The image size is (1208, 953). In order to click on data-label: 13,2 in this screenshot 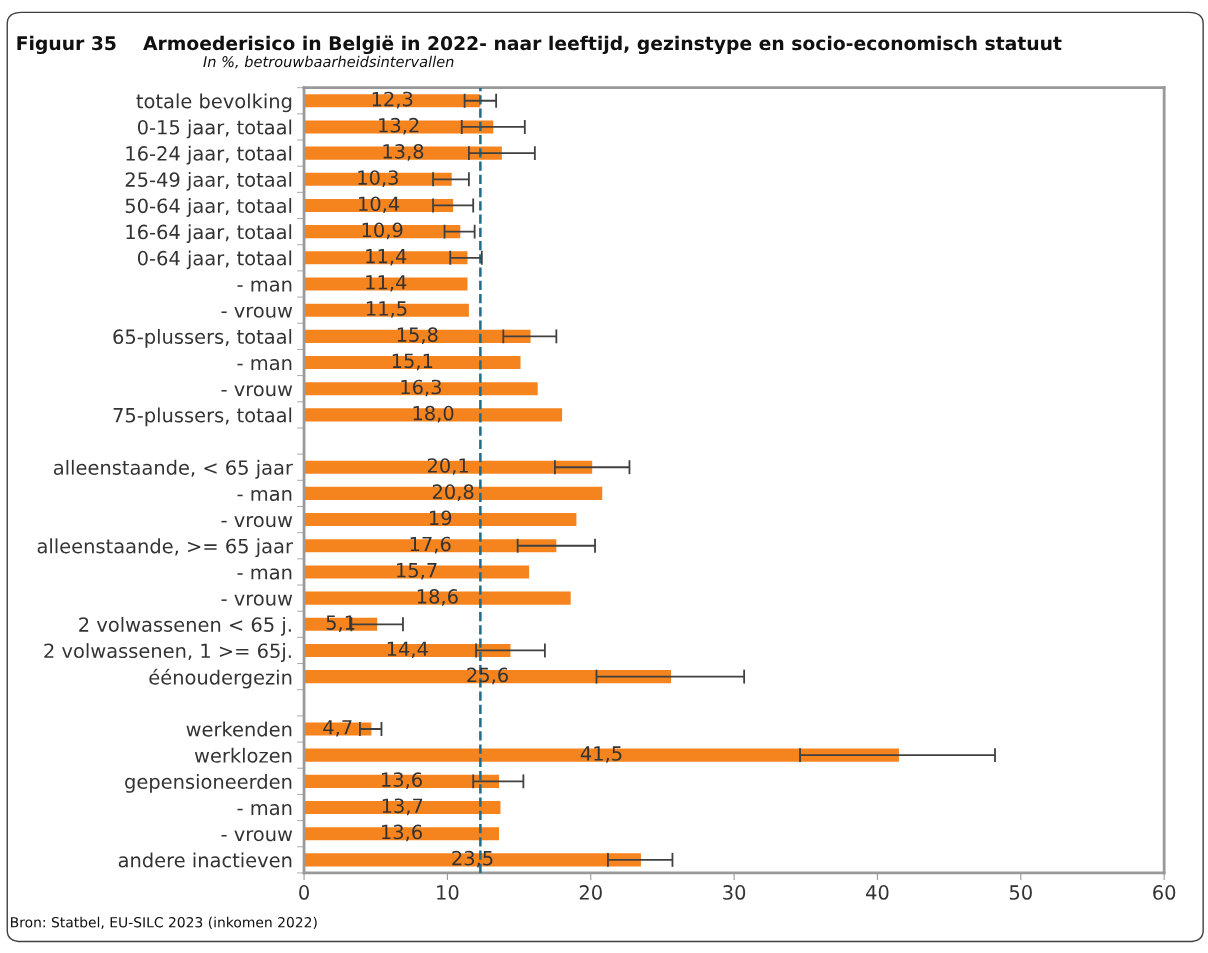, I will do `click(399, 126)`.